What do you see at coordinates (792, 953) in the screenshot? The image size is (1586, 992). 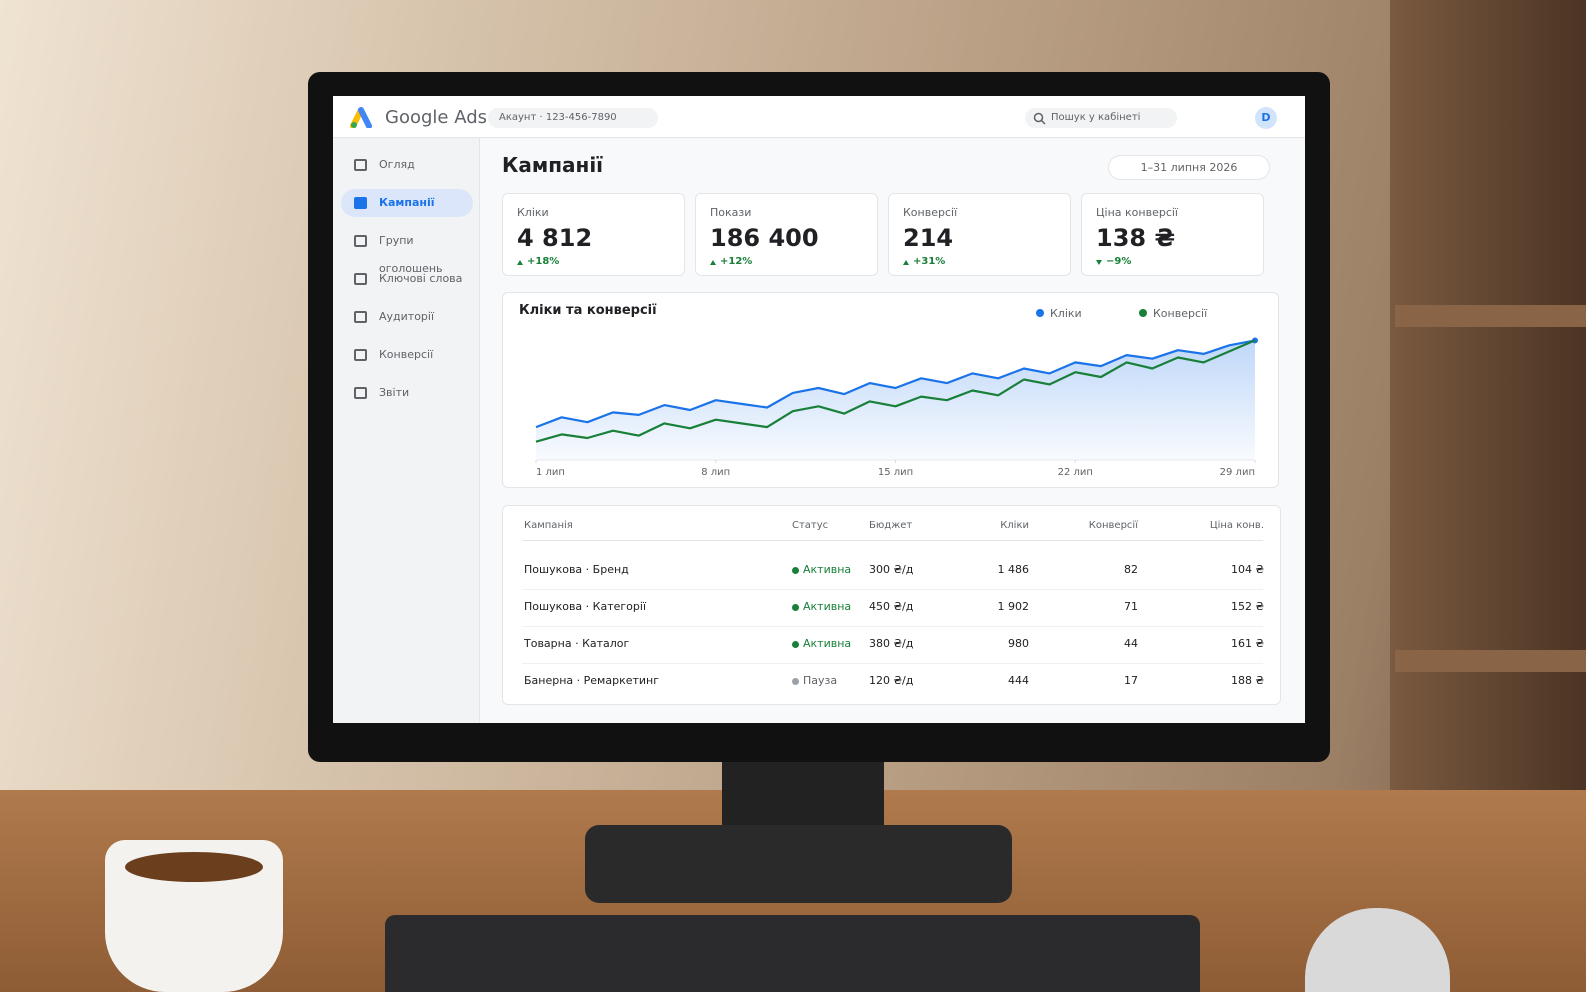 I see `keyboard` at bounding box center [792, 953].